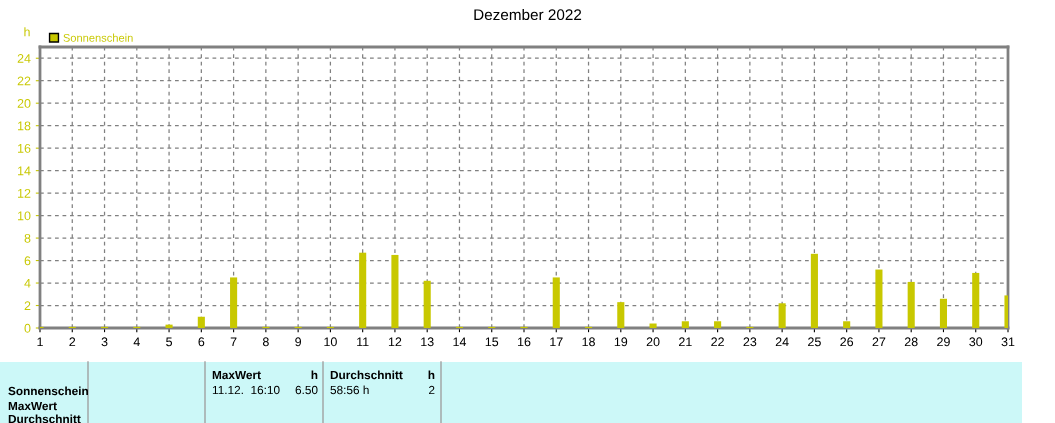 This screenshot has height=423, width=1055. What do you see at coordinates (363, 342) in the screenshot?
I see `x-tick-label: 11` at bounding box center [363, 342].